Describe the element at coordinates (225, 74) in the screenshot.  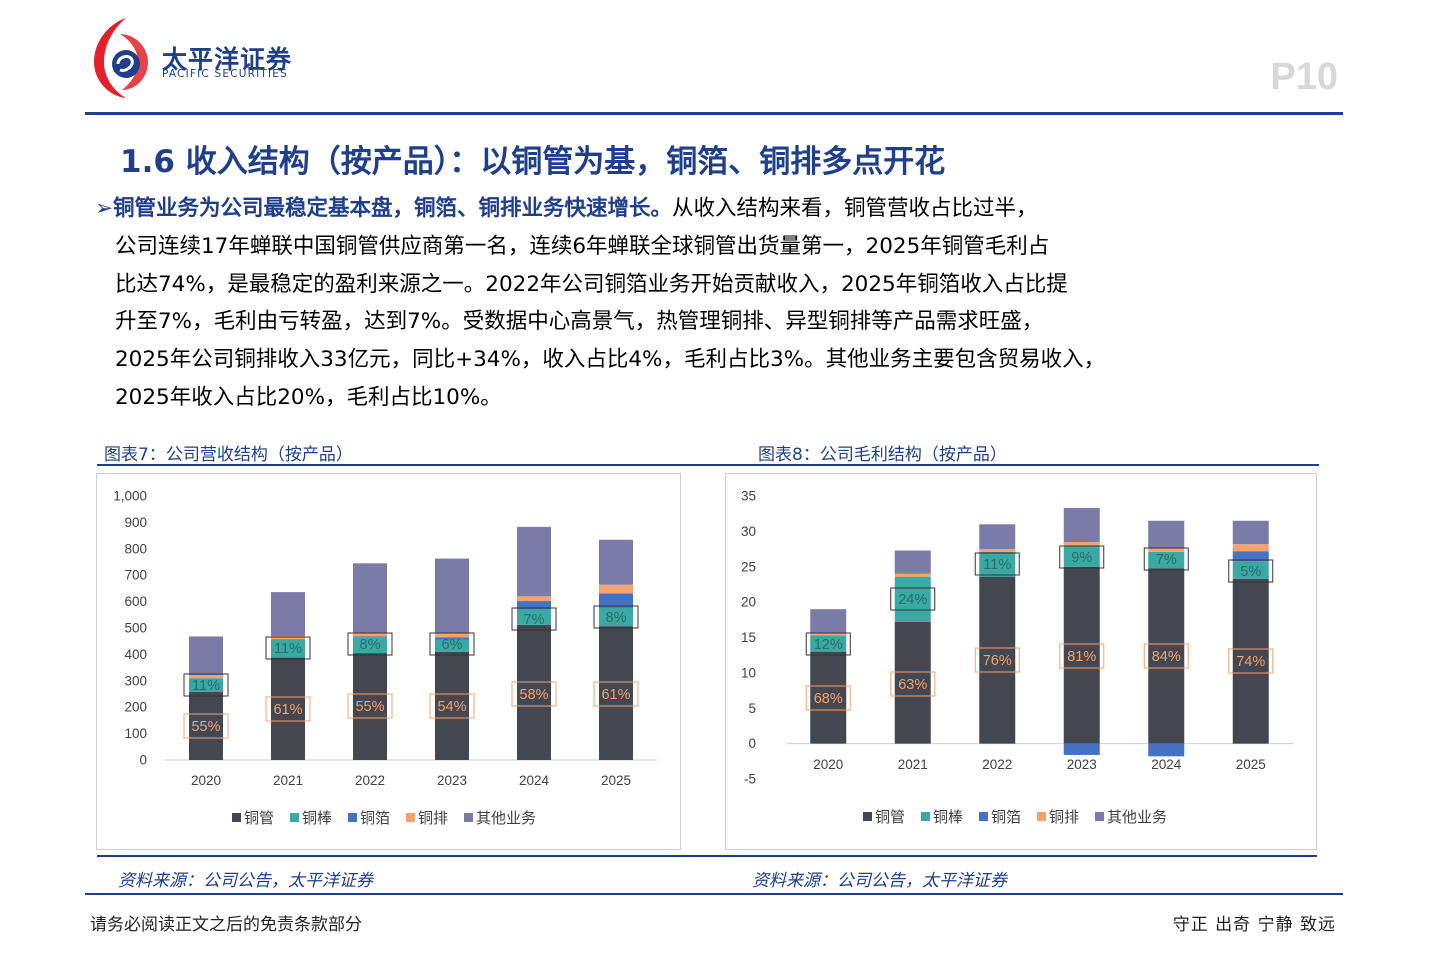
I see `brand-name-en: PACIFIC SECURITIES` at that location.